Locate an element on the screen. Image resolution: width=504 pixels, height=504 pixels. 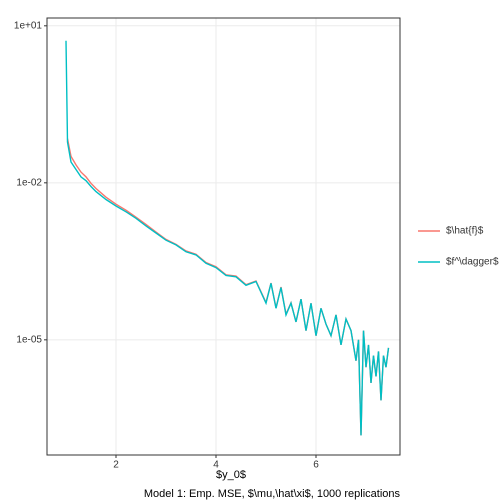
x-tick-label: 2 is located at coordinates (116, 465).